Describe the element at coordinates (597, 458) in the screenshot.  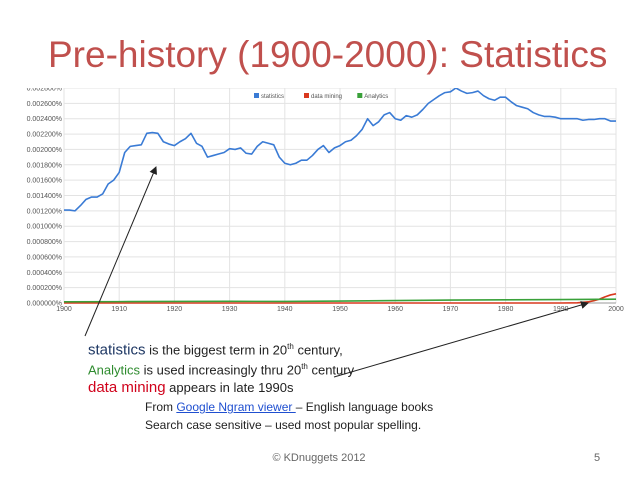
I see `page-number: 5` at that location.